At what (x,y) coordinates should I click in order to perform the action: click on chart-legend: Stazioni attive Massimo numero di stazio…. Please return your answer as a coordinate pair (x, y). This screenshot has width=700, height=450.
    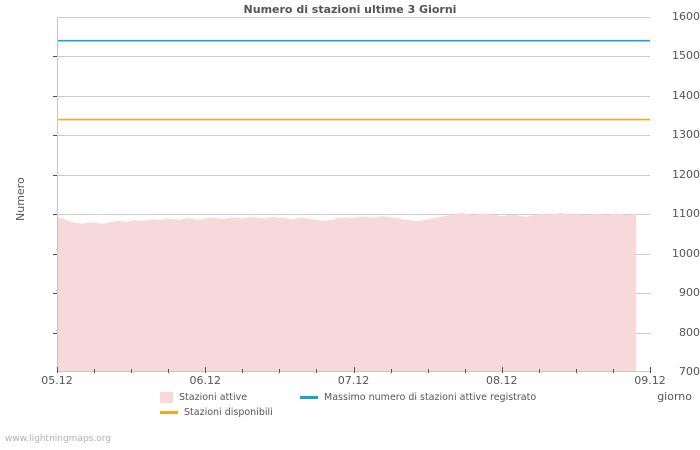
    Looking at the image, I should click on (410, 407).